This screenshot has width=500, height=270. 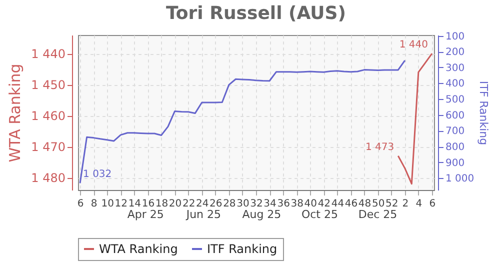 What do you see at coordinates (324, 204) in the screenshot?
I see `x-tick-label: 42` at bounding box center [324, 204].